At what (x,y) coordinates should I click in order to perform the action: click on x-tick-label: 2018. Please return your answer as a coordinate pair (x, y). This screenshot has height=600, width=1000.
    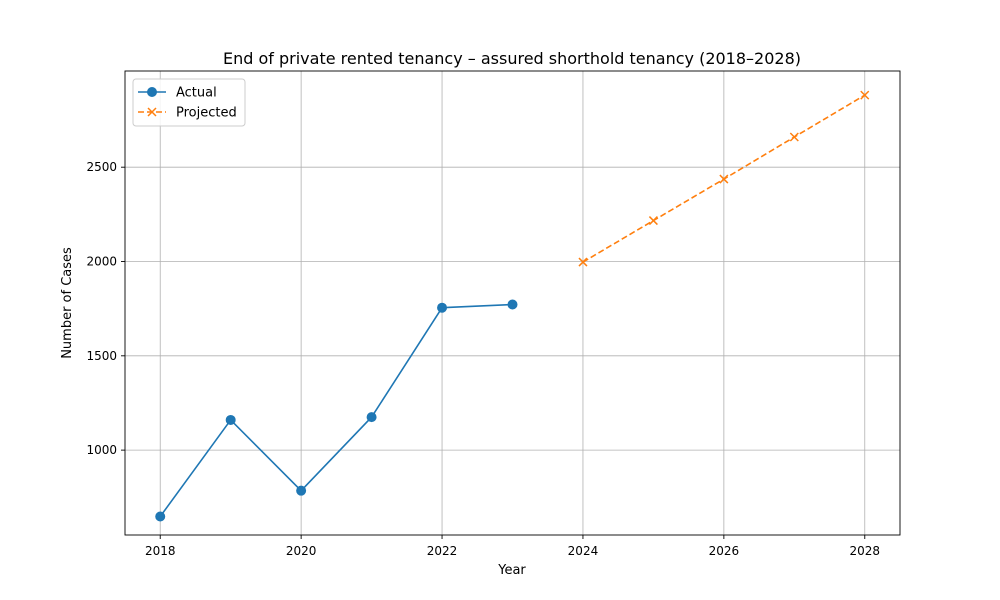
    Looking at the image, I should click on (160, 551).